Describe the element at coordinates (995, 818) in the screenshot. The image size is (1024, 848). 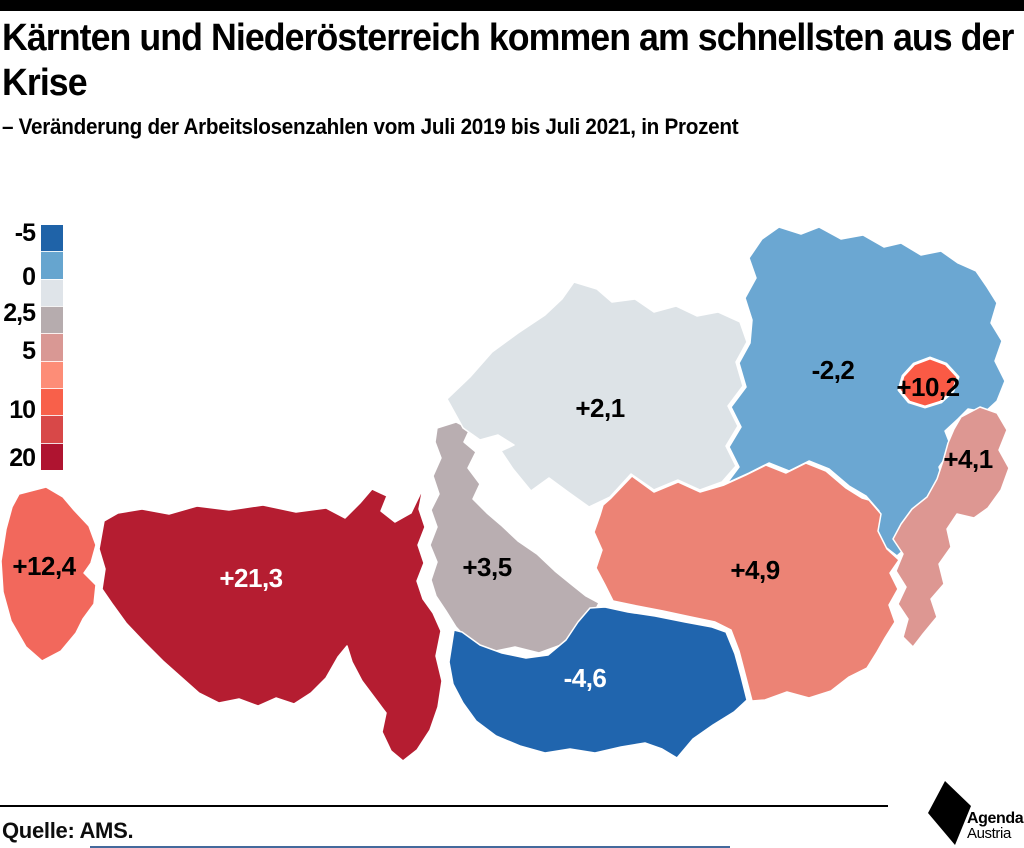
I see `logo-text-line1: Agenda` at that location.